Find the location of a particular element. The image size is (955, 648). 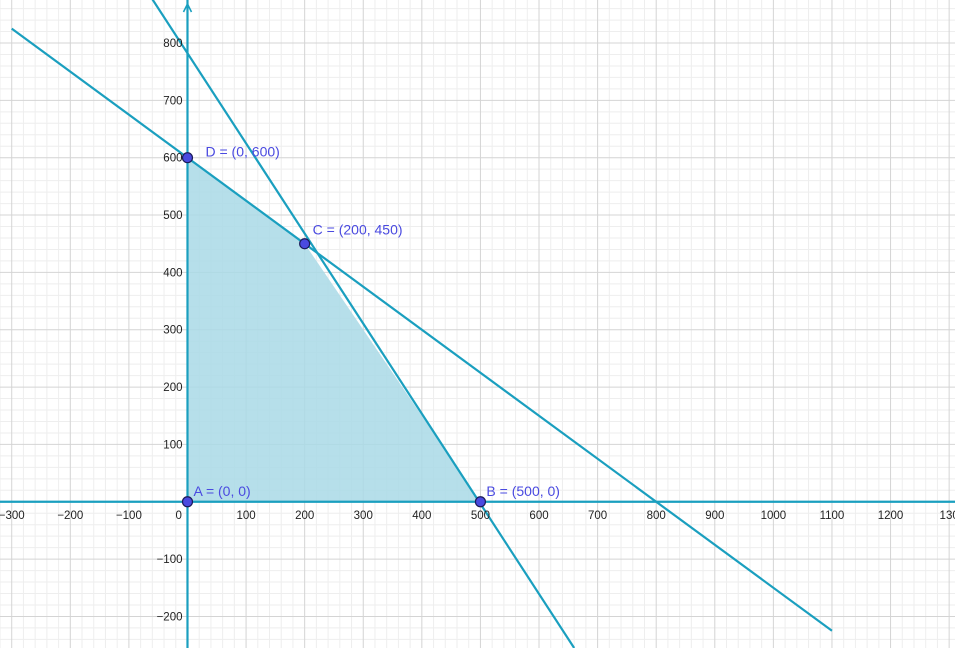

vertex-label: C = (200, 450) is located at coordinates (358, 230).